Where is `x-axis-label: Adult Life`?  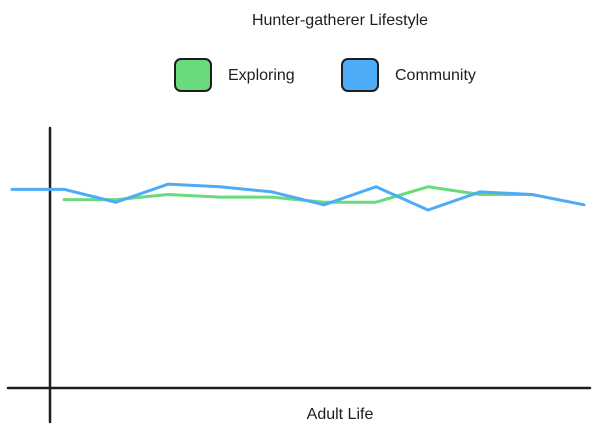 x-axis-label: Adult Life is located at coordinates (340, 414).